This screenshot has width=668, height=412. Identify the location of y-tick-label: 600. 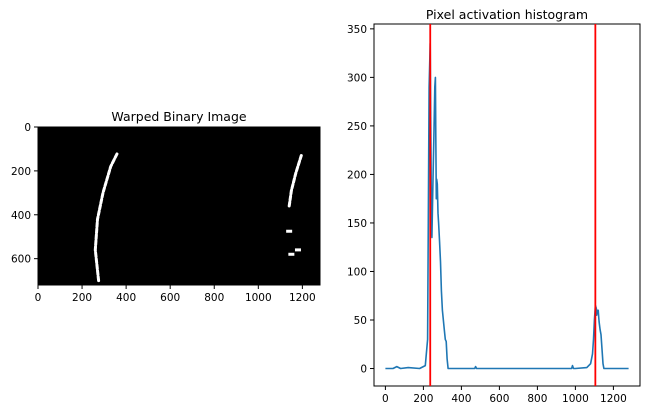
(21, 260).